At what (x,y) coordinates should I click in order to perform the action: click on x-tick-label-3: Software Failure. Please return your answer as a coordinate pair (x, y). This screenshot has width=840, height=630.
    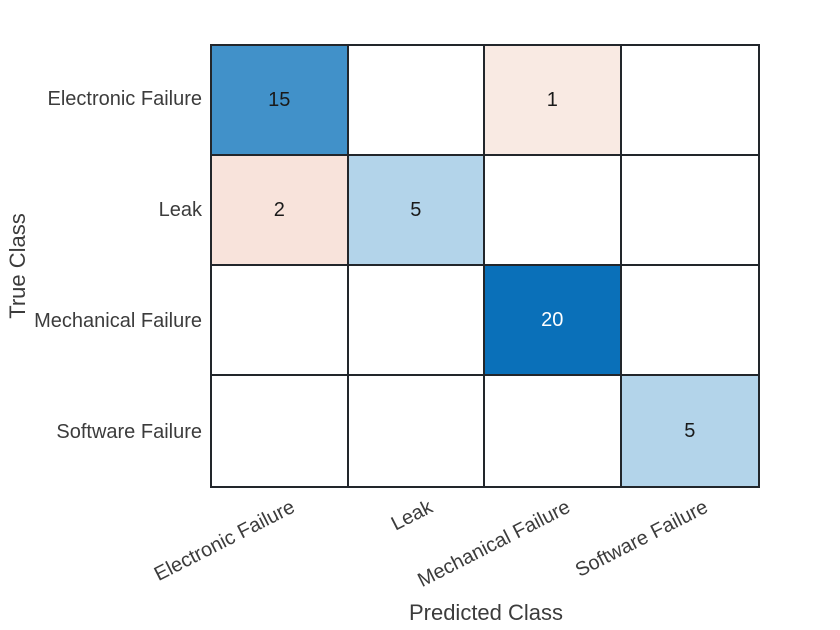
    Looking at the image, I should click on (641, 539).